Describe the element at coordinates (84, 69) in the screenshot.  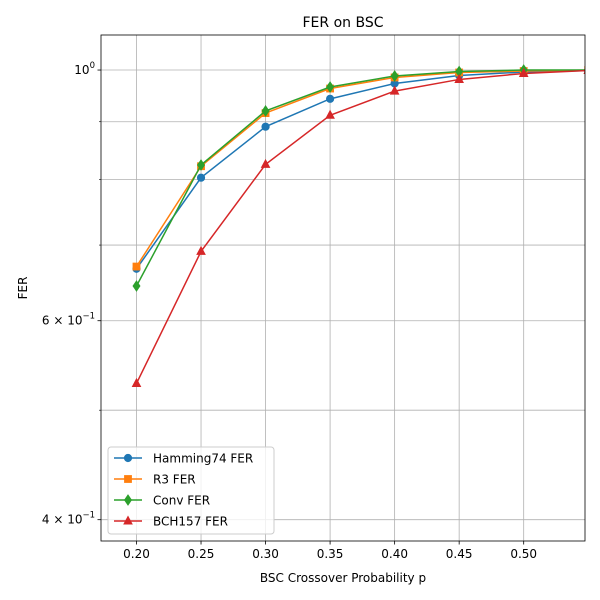
I see `y-tick-label: 100` at that location.